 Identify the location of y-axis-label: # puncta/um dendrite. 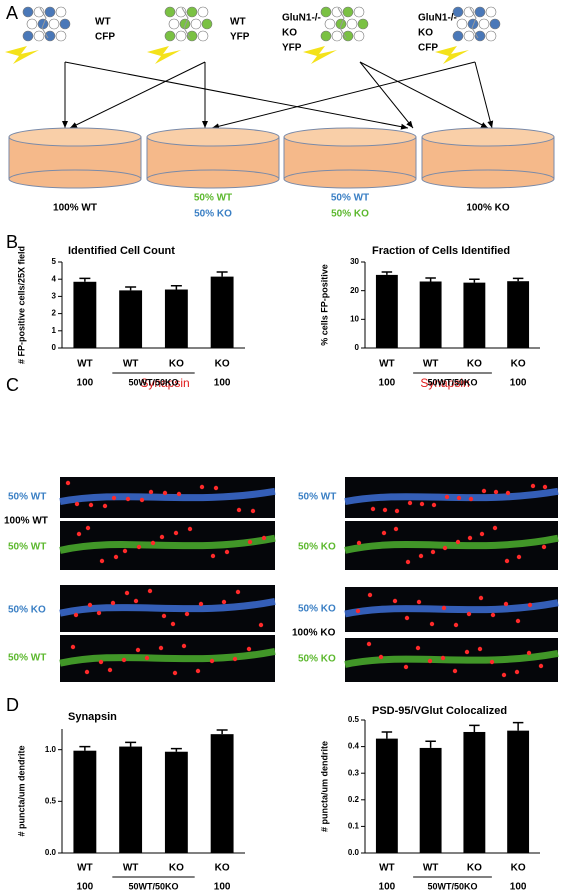
(324, 786).